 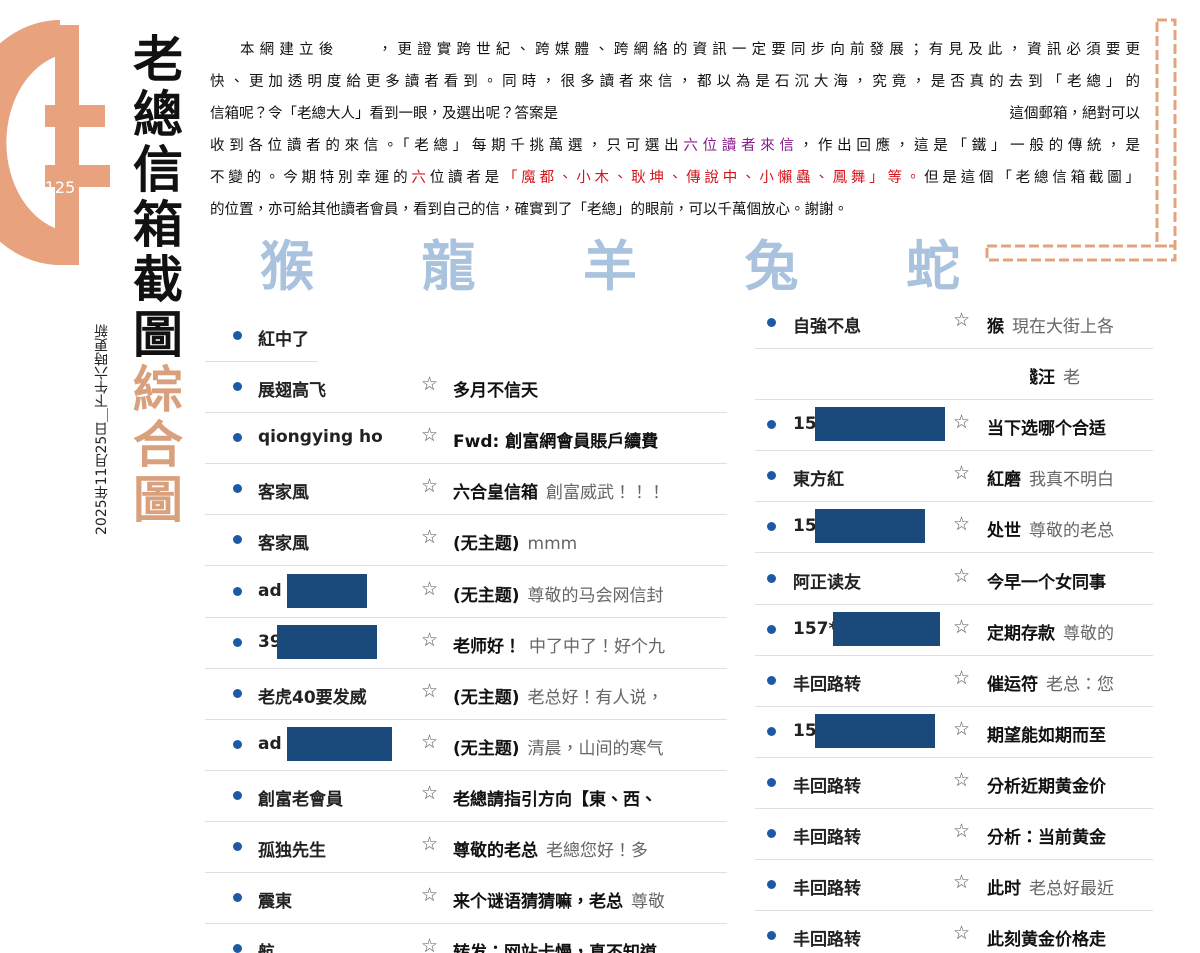 I want to click on mail-row: 創富老會員 ☆ 老總請指引方向【東、西、, so click(x=466, y=796).